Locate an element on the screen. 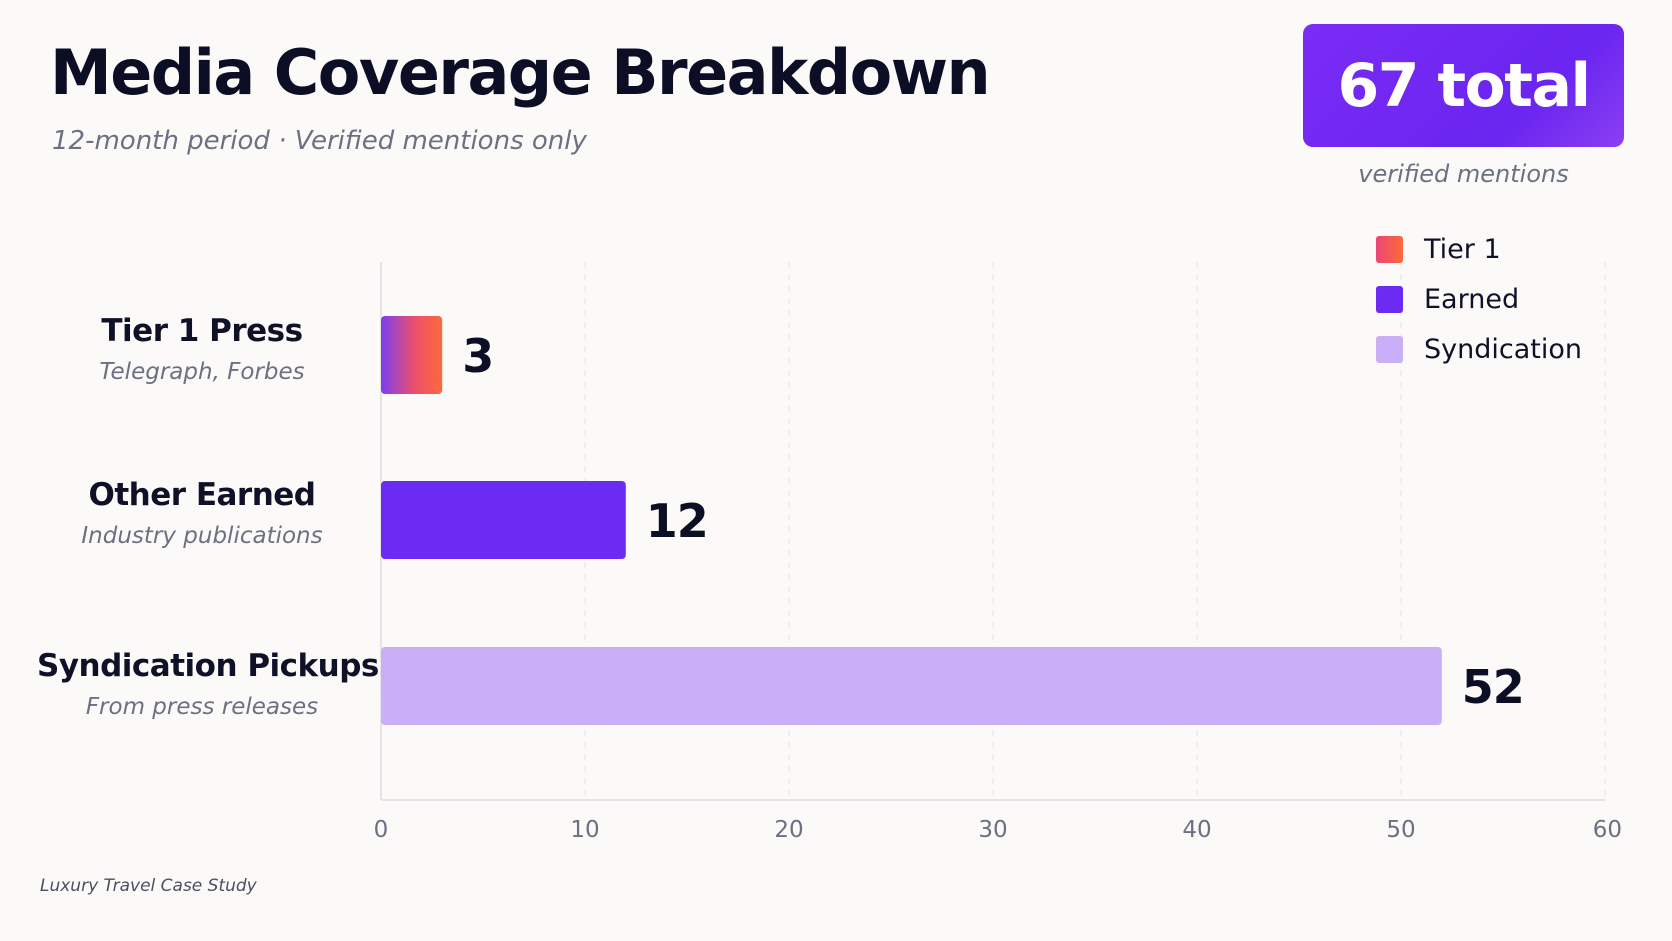  x-tick-label: 0 is located at coordinates (381, 830).